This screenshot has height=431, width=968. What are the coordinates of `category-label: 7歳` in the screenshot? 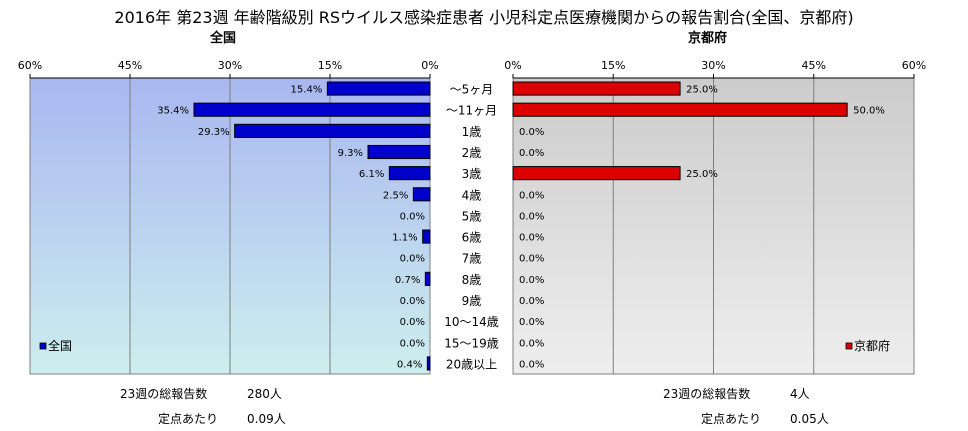 It's located at (472, 259).